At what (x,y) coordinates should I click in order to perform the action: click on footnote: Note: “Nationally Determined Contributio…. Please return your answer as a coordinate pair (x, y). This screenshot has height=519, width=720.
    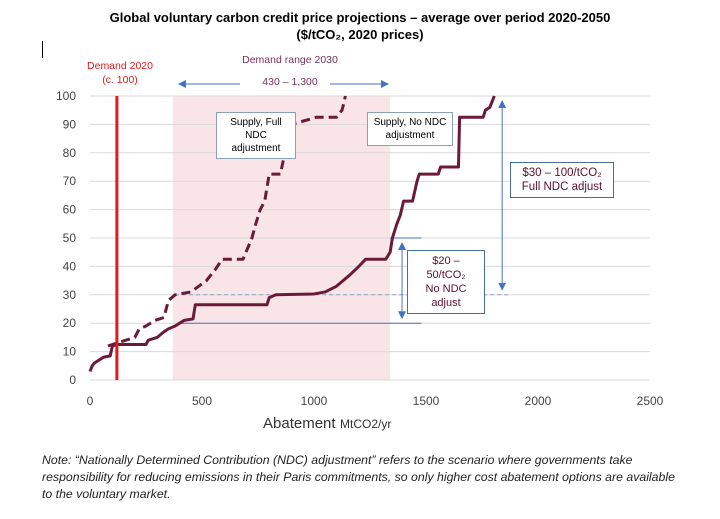
    Looking at the image, I should click on (358, 477).